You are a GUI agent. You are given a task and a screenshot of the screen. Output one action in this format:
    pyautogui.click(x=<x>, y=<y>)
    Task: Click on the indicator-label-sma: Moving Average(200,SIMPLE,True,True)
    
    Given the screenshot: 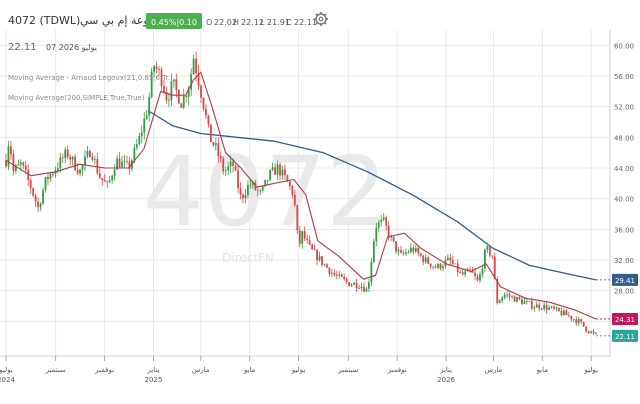 What is the action you would take?
    pyautogui.click(x=76, y=98)
    